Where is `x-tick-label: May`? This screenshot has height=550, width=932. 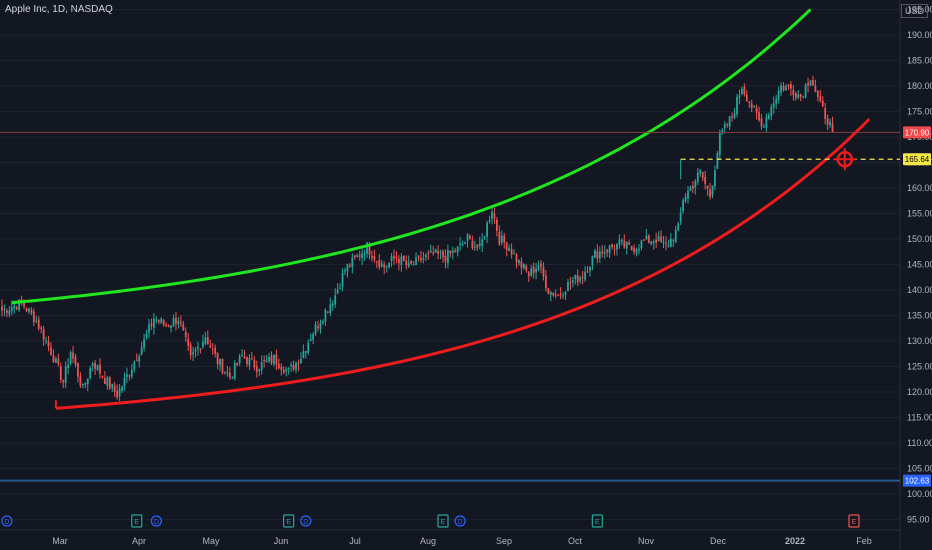
x-tick-label: May is located at coordinates (211, 541).